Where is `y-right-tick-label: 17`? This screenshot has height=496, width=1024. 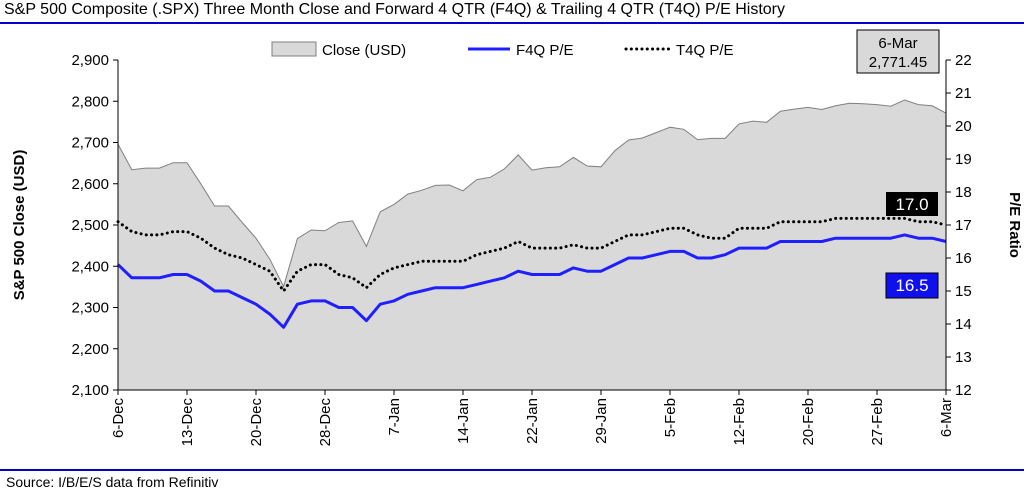 y-right-tick-label: 17 is located at coordinates (963, 225).